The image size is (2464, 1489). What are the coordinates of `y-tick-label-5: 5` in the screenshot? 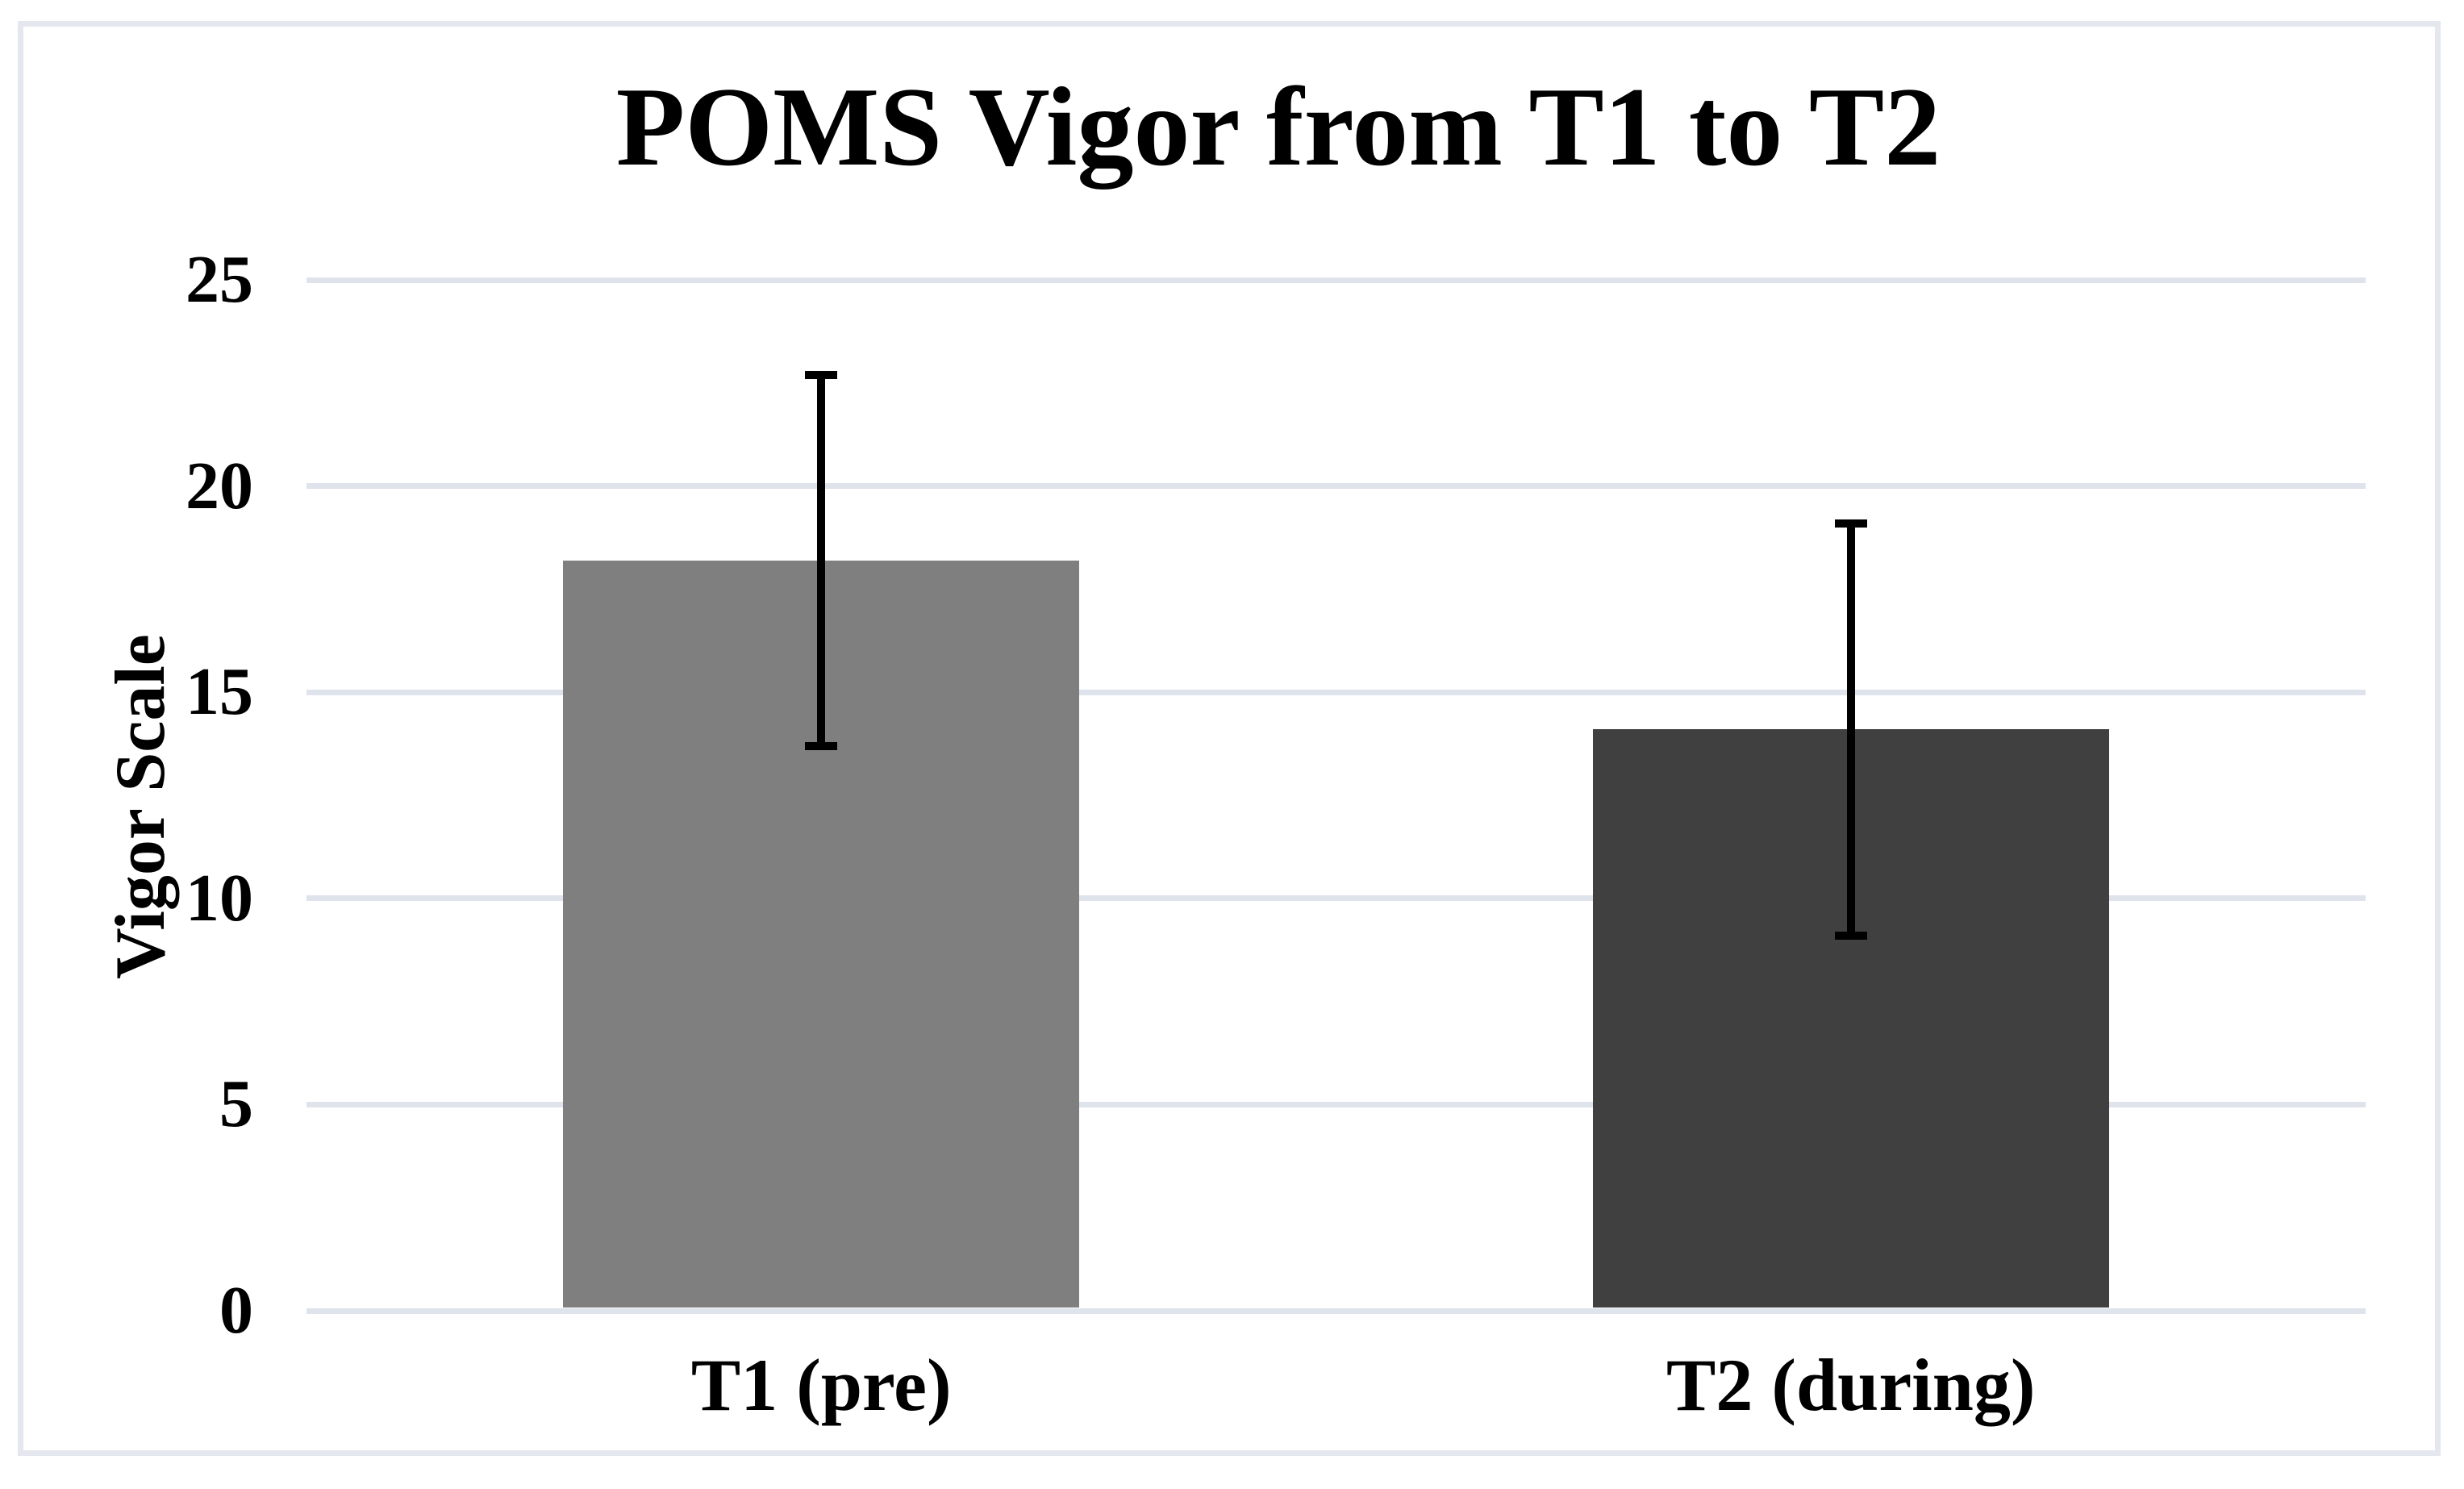 It's located at (236, 1104).